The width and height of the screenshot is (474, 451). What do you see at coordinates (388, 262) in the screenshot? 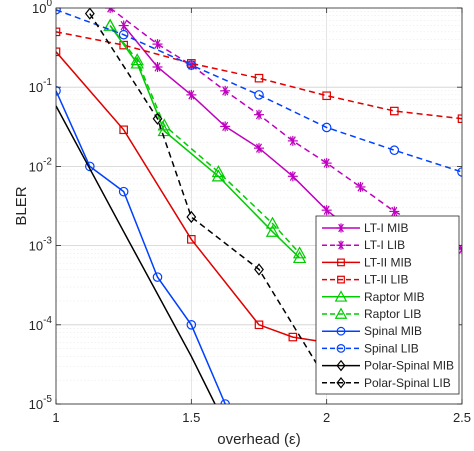
I see `legend-label: LT-II MIB` at bounding box center [388, 262].